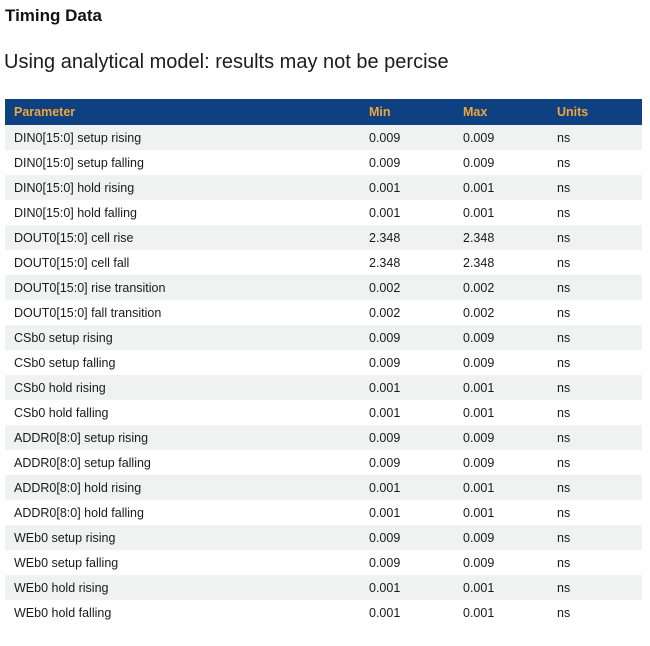 This screenshot has height=646, width=650. What do you see at coordinates (74, 237) in the screenshot?
I see `cell-parameter: DOUT0[15:0] cell rise` at bounding box center [74, 237].